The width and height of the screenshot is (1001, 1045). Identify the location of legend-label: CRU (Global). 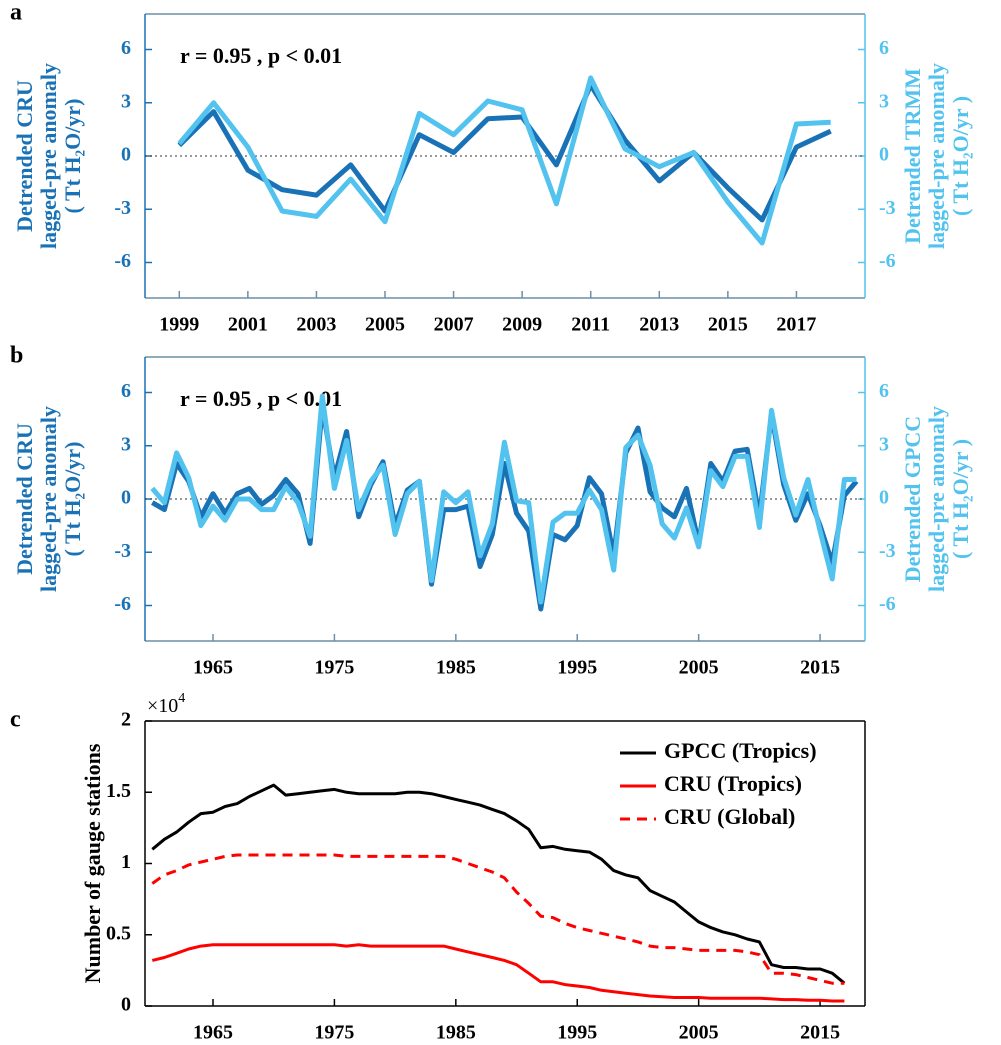
(729, 816).